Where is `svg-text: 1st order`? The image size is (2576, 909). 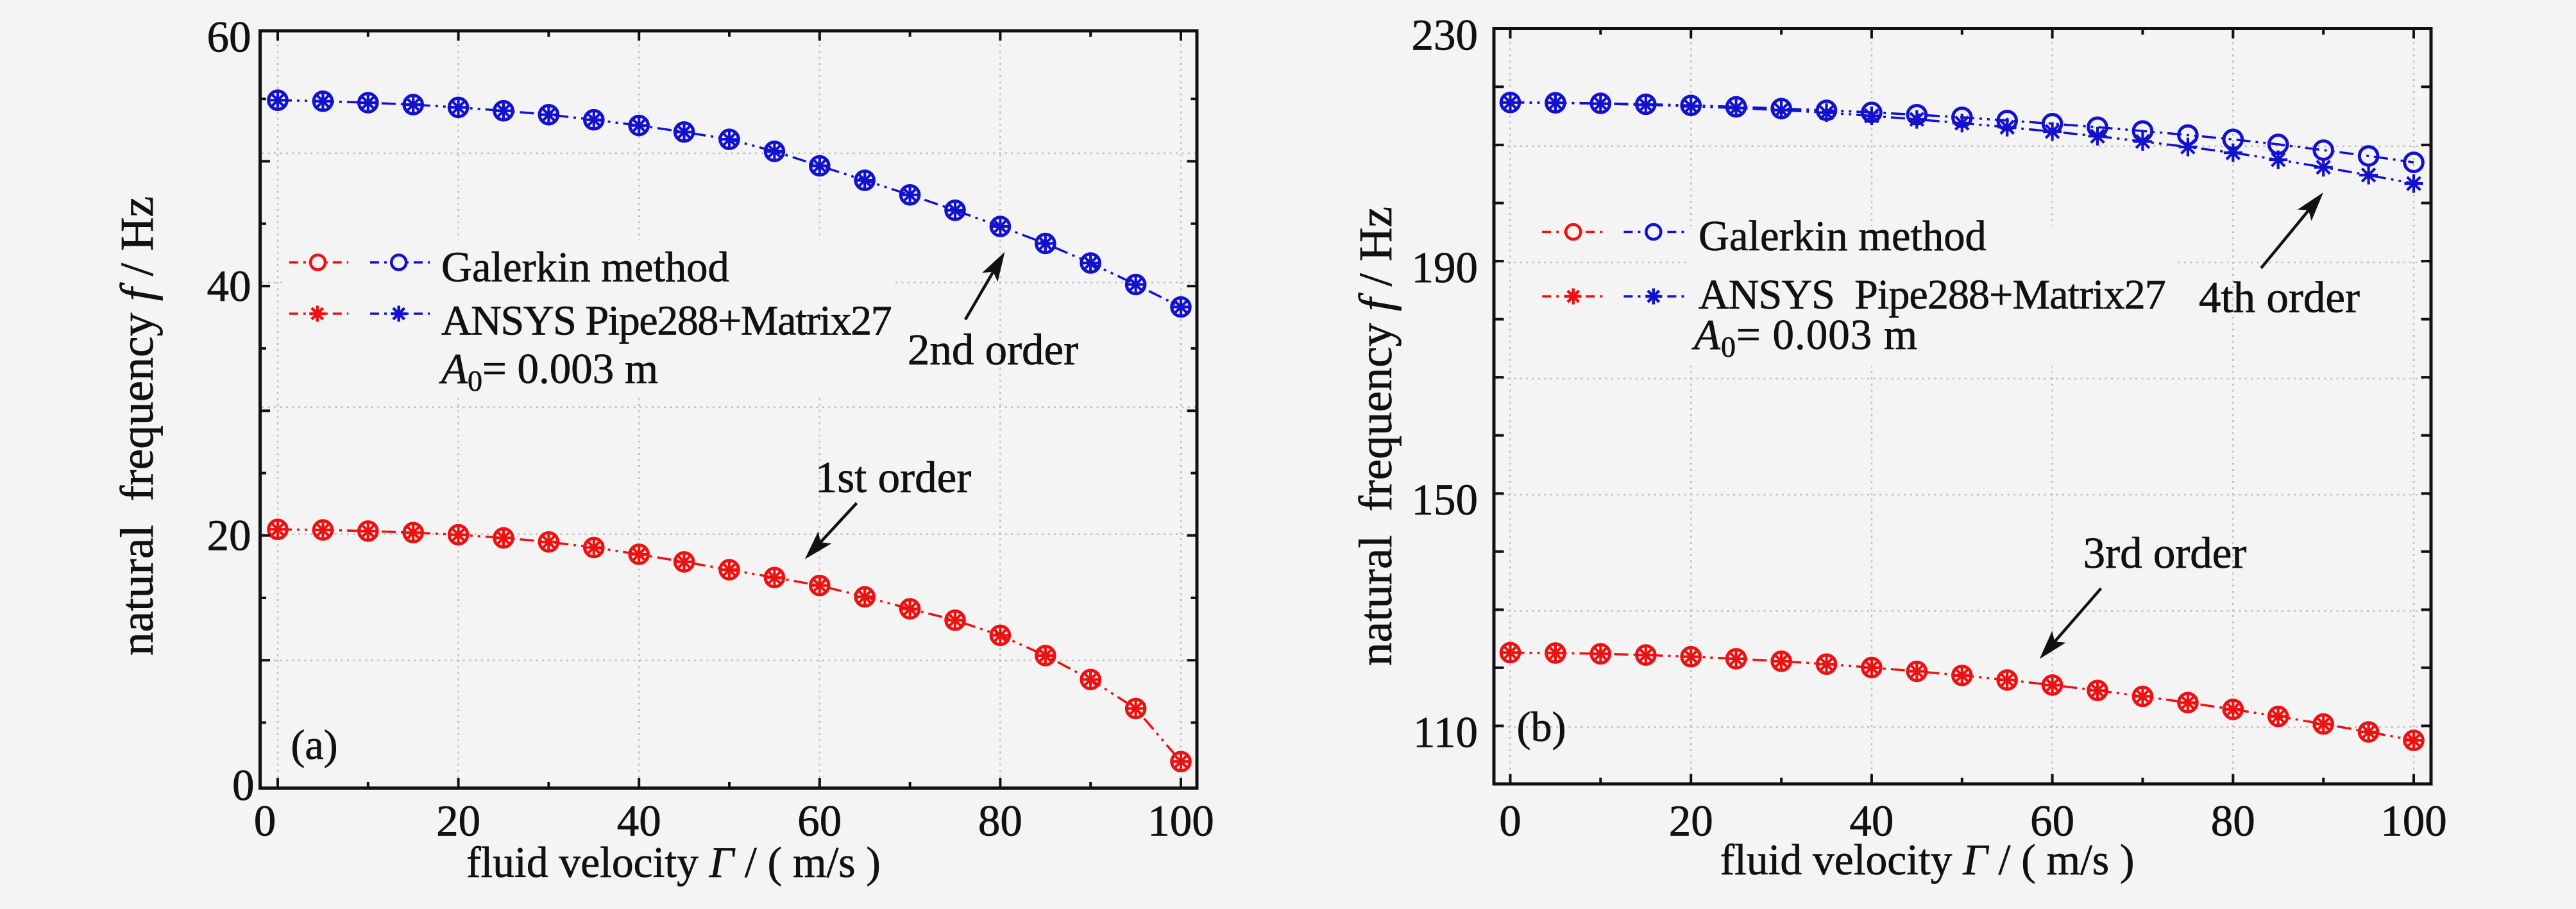 svg-text: 1st order is located at coordinates (893, 477).